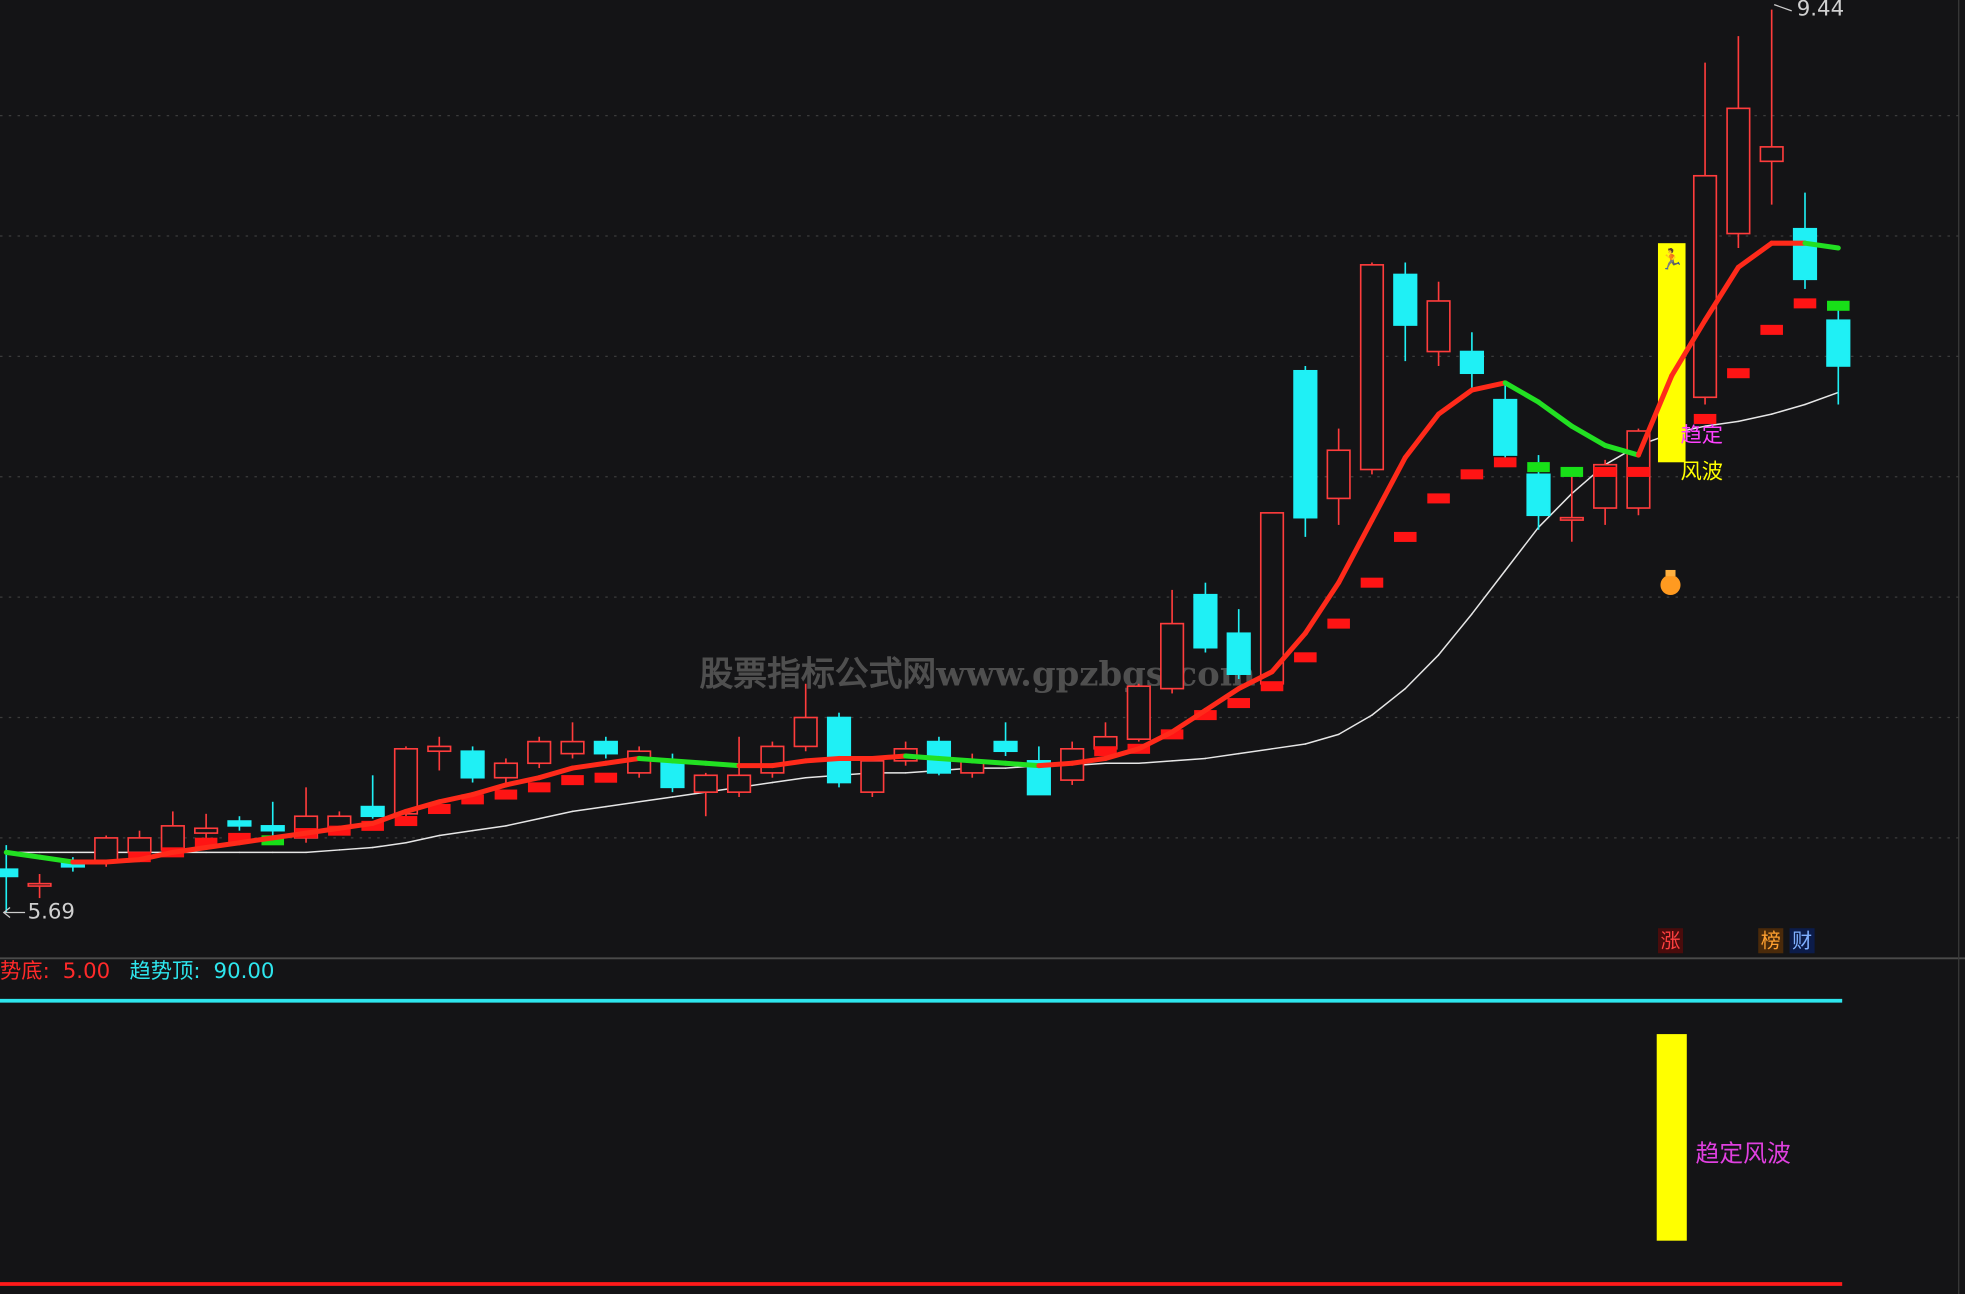 This screenshot has height=1294, width=1965. I want to click on moneybag-icon, so click(1670, 582).